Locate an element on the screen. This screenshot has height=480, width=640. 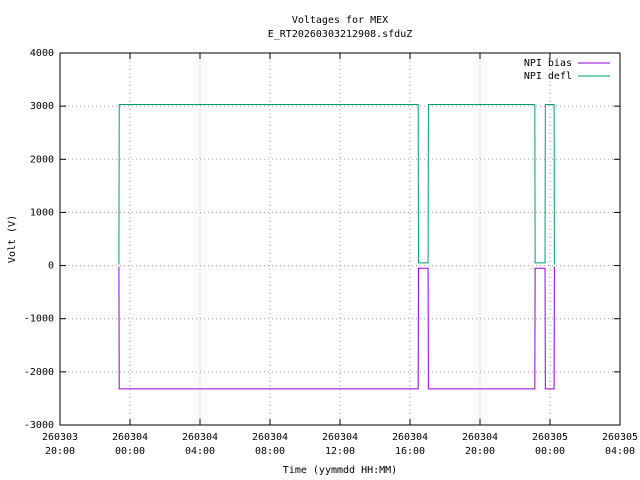
x-tick-label: 260304 00:00 is located at coordinates (130, 444).